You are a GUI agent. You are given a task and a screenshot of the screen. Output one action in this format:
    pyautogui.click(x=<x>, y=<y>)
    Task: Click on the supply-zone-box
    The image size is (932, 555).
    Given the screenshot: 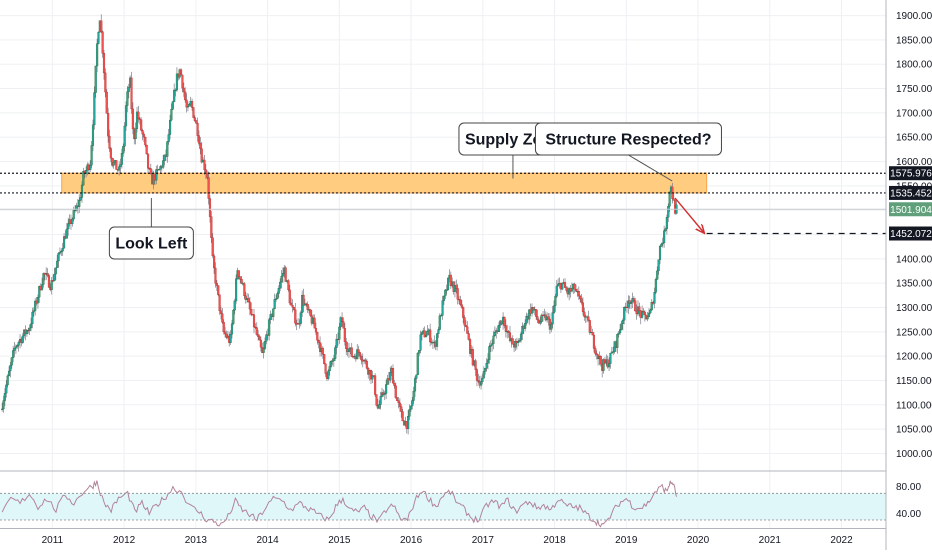 What is the action you would take?
    pyautogui.click(x=384, y=183)
    